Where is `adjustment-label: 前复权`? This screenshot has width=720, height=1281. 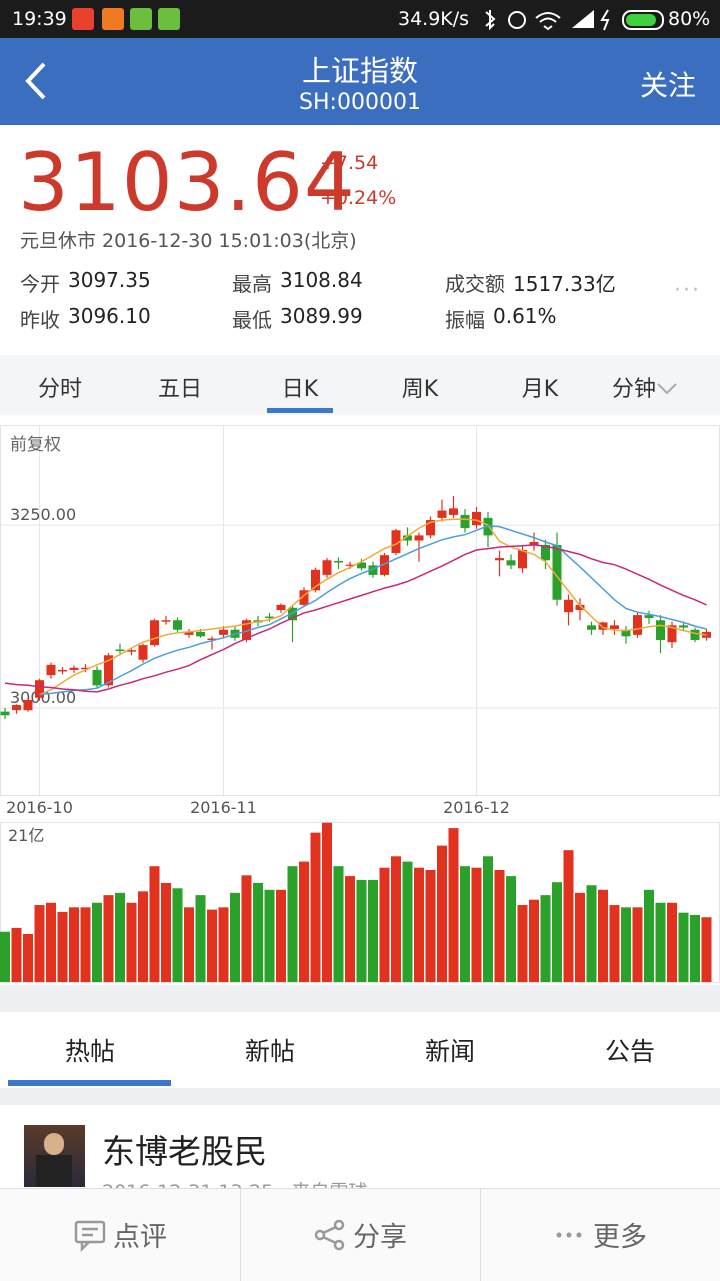 adjustment-label: 前复权 is located at coordinates (35, 445).